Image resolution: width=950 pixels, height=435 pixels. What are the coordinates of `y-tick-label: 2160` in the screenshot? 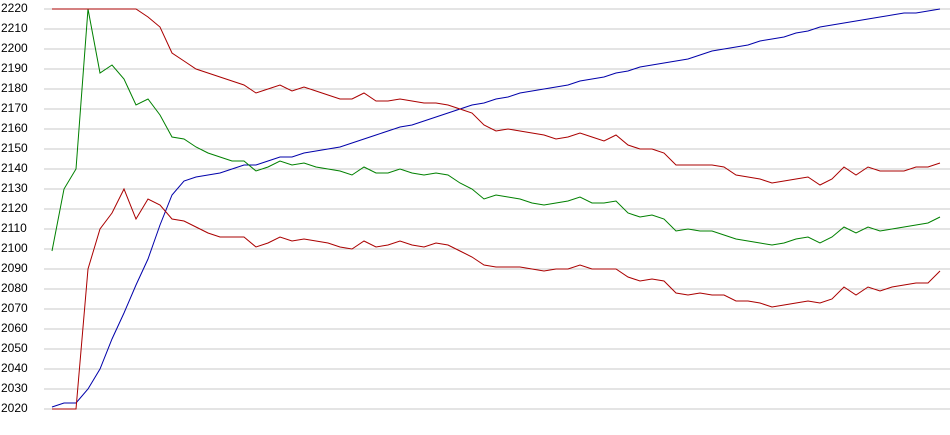 It's located at (14, 128).